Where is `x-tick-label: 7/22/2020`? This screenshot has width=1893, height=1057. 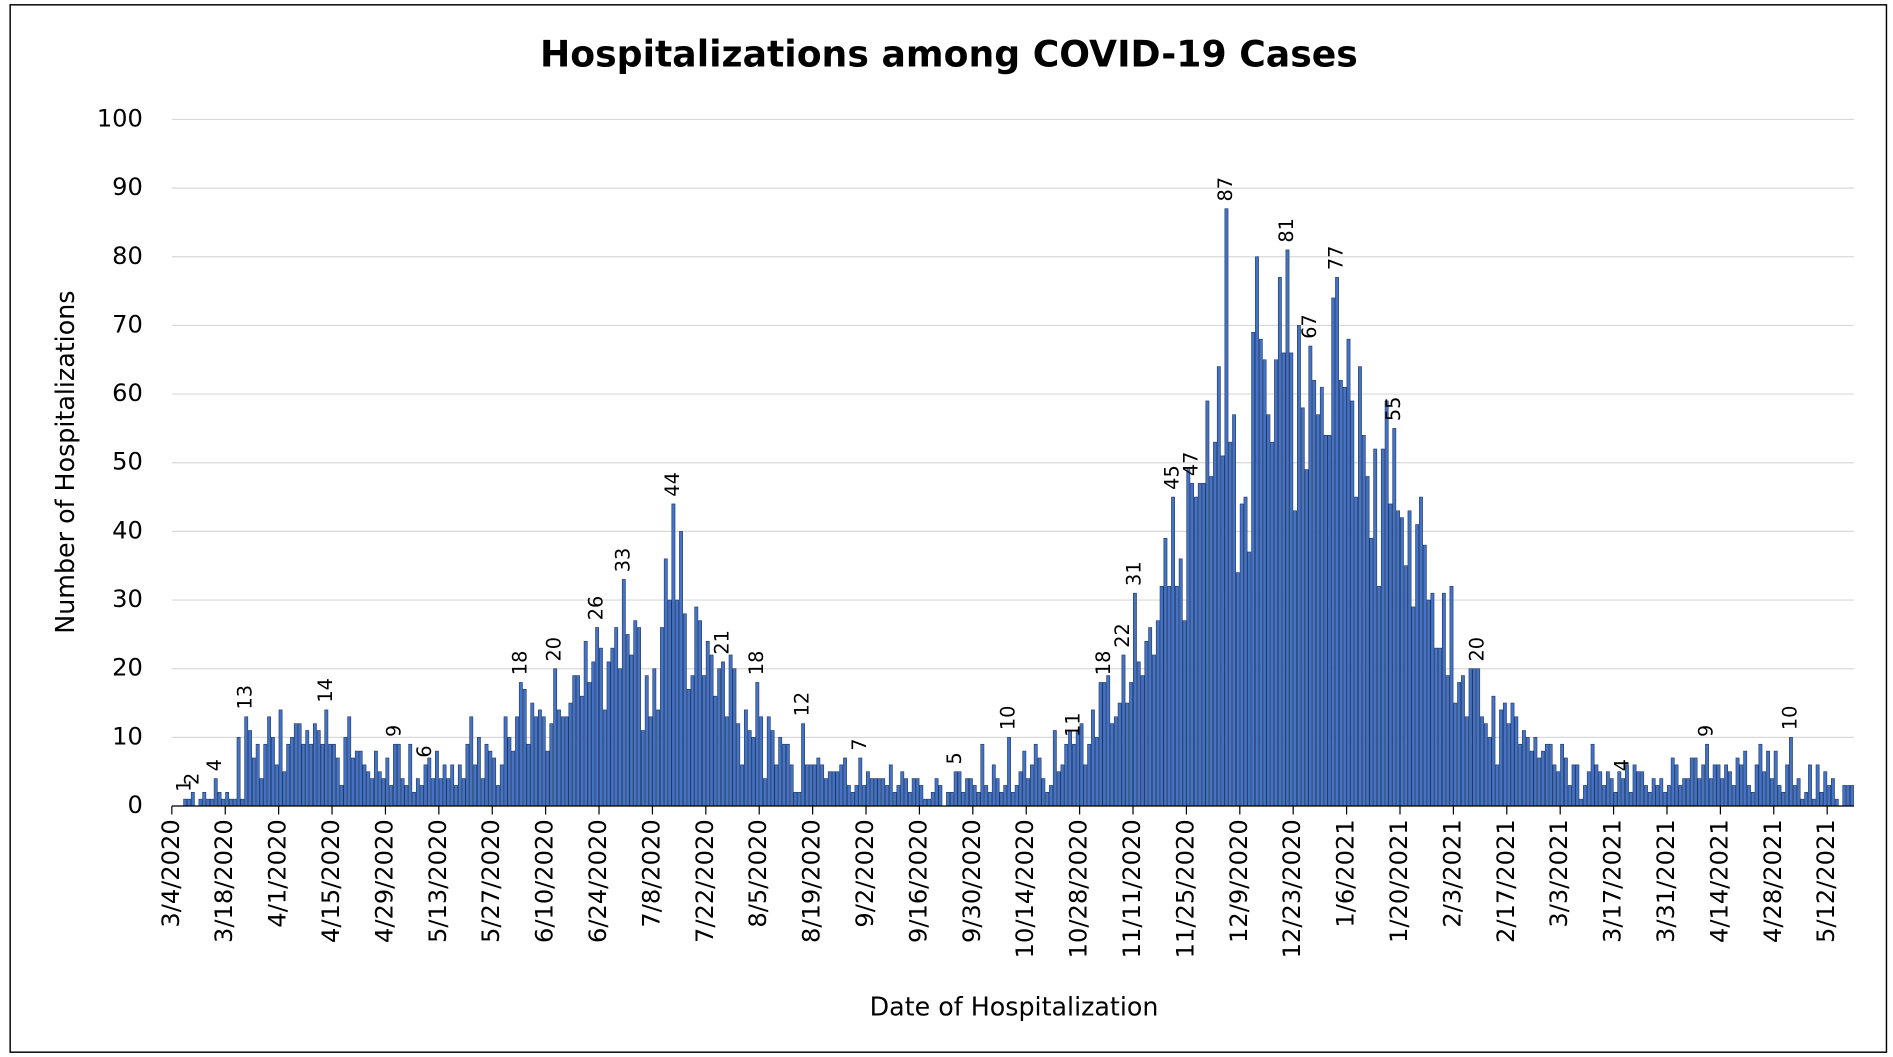
x-tick-label: 7/22/2020 is located at coordinates (705, 881).